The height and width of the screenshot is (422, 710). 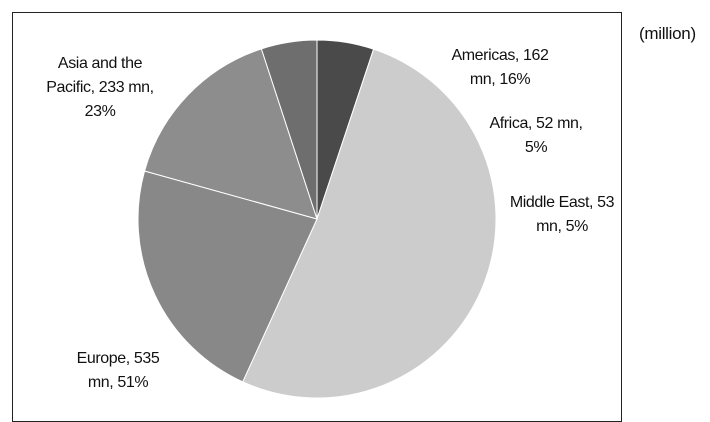 What do you see at coordinates (535, 135) in the screenshot?
I see `slice-label-africa: Africa, 52 mn, 5%` at bounding box center [535, 135].